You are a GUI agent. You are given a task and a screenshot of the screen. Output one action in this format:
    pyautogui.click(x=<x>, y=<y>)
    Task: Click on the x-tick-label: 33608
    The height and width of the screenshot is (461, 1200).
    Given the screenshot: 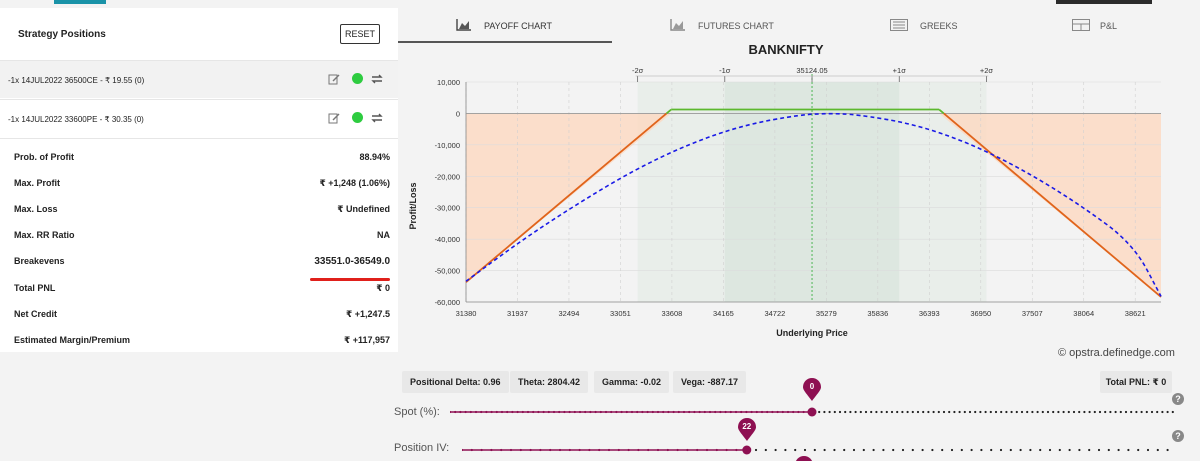 What is the action you would take?
    pyautogui.click(x=671, y=313)
    